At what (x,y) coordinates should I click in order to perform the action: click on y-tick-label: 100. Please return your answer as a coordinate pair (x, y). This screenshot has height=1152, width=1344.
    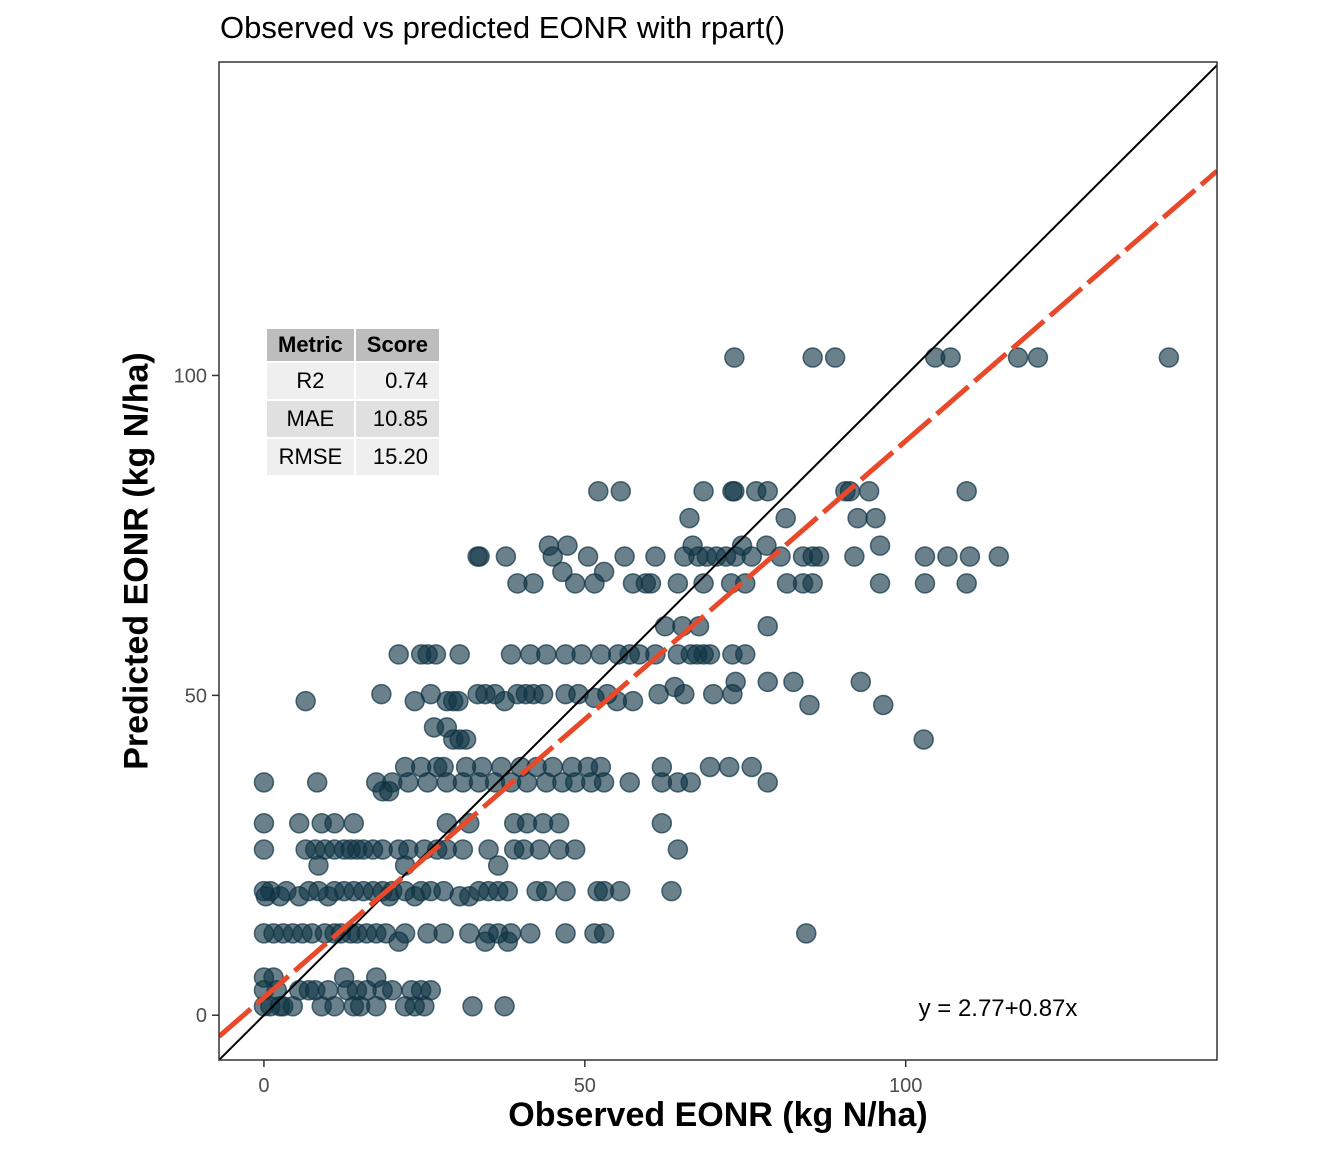
    Looking at the image, I should click on (190, 376).